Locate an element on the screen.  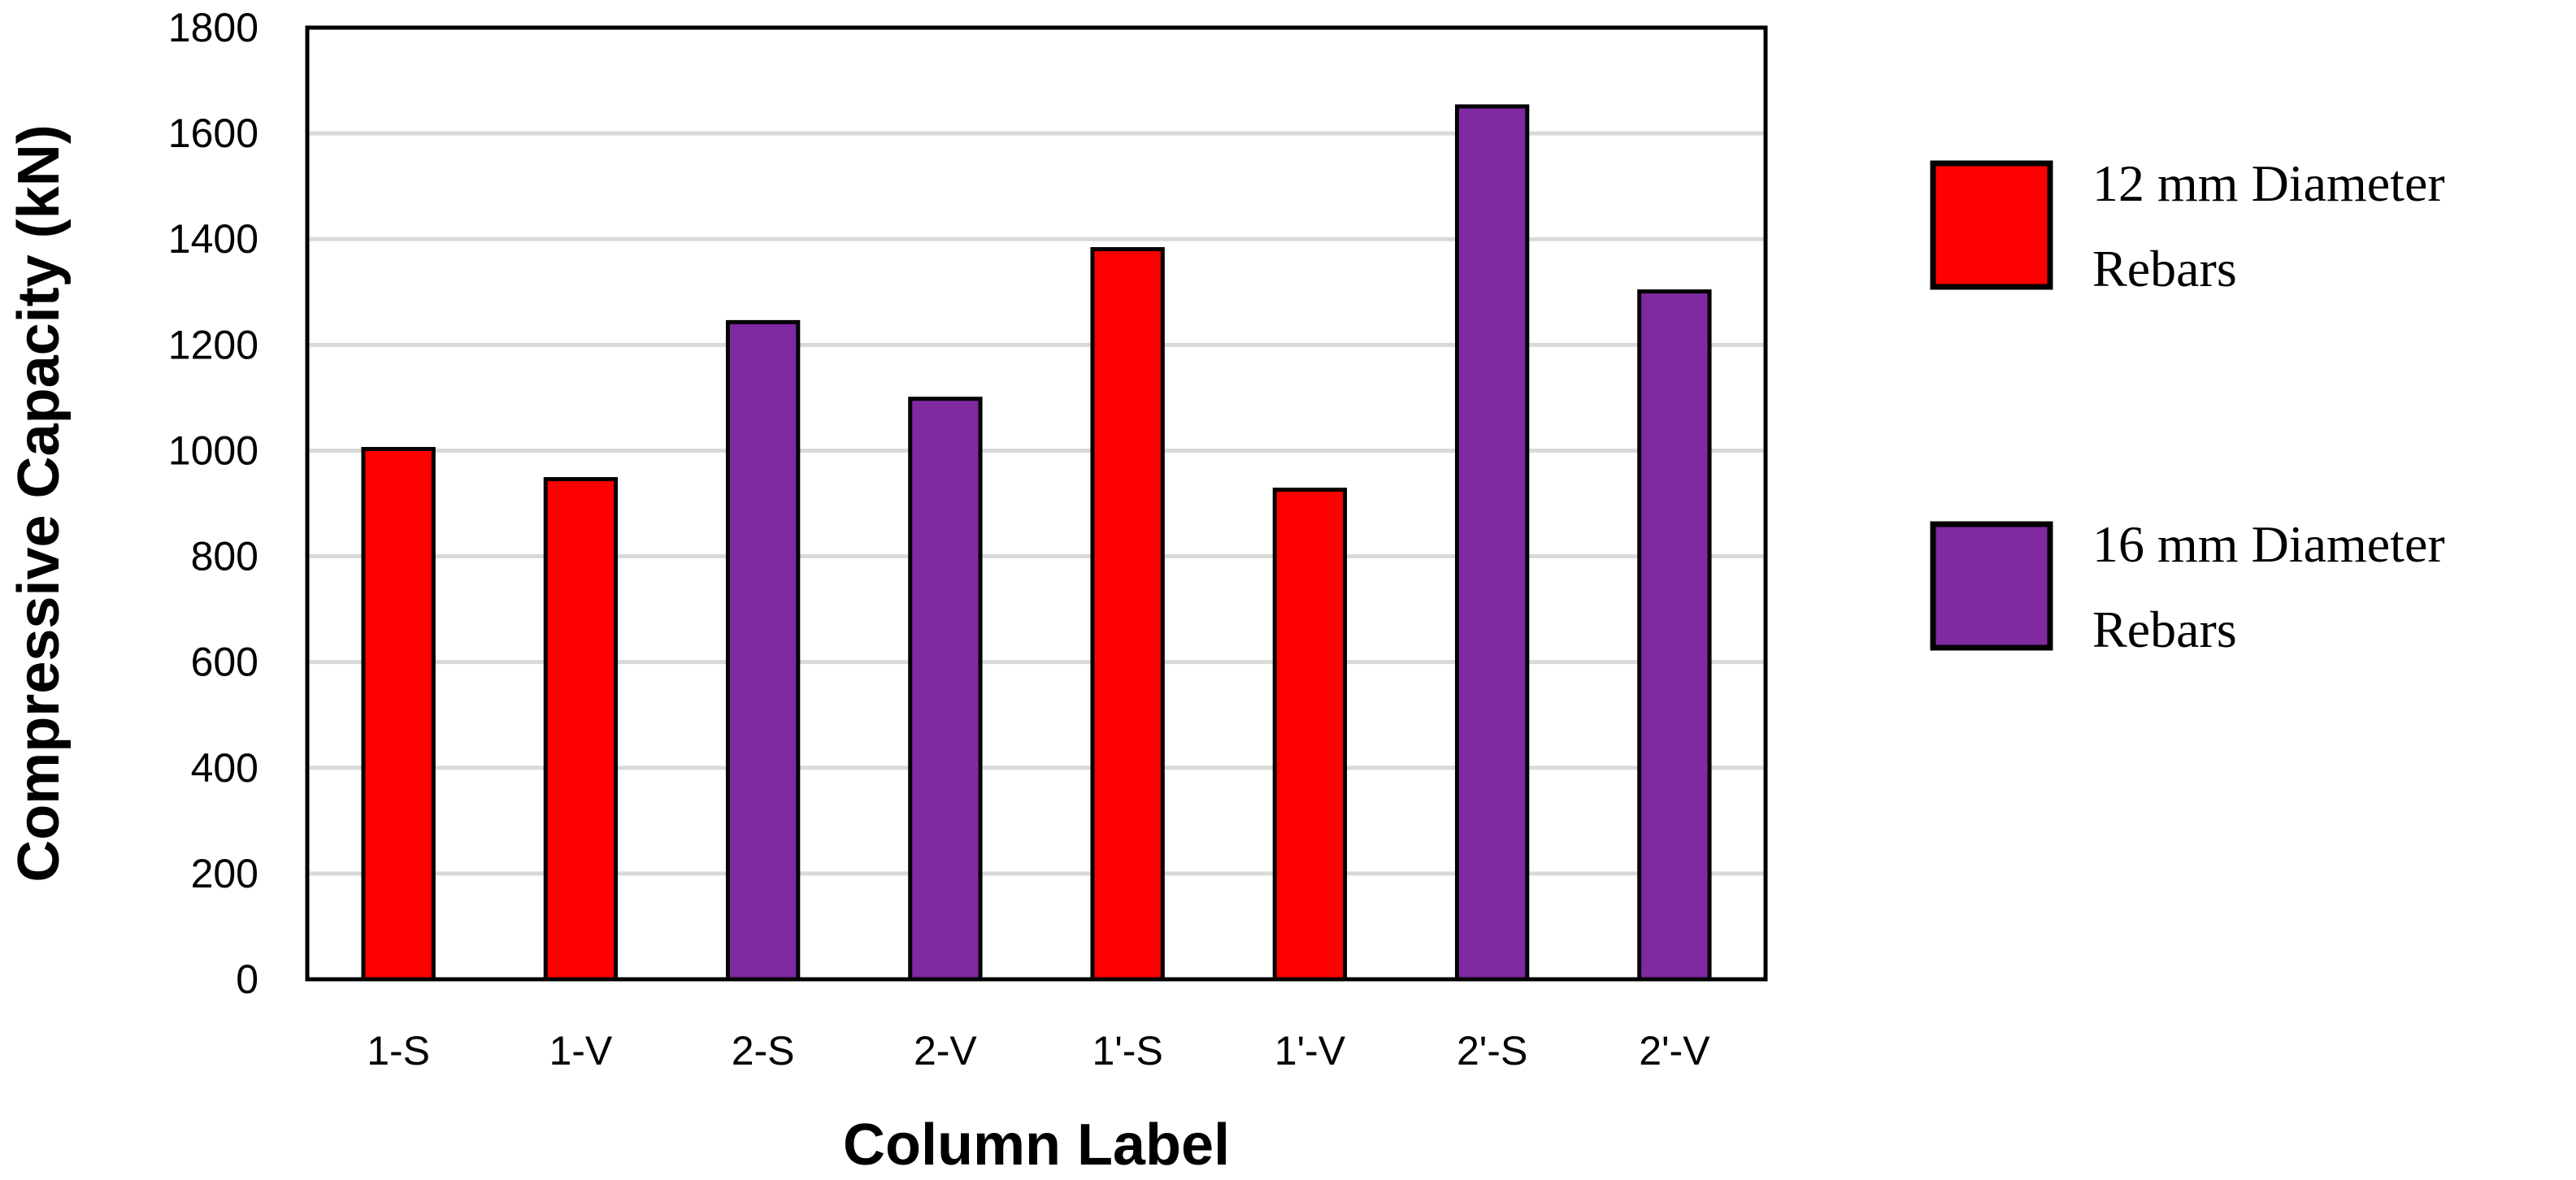
x-tick-label: 2-S is located at coordinates (763, 1051).